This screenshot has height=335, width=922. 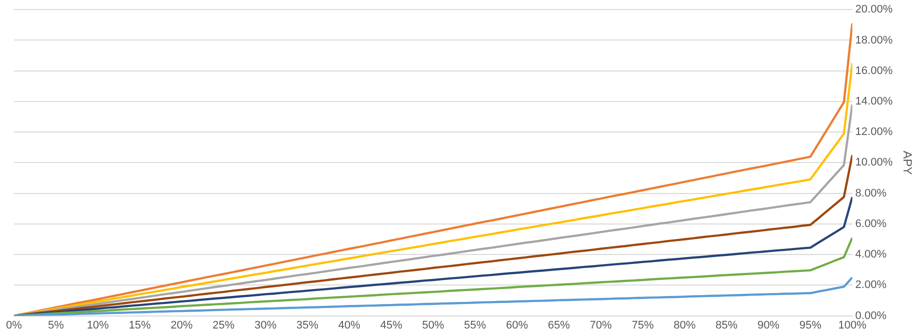 I want to click on x-tick-label: 5%, so click(x=56, y=325).